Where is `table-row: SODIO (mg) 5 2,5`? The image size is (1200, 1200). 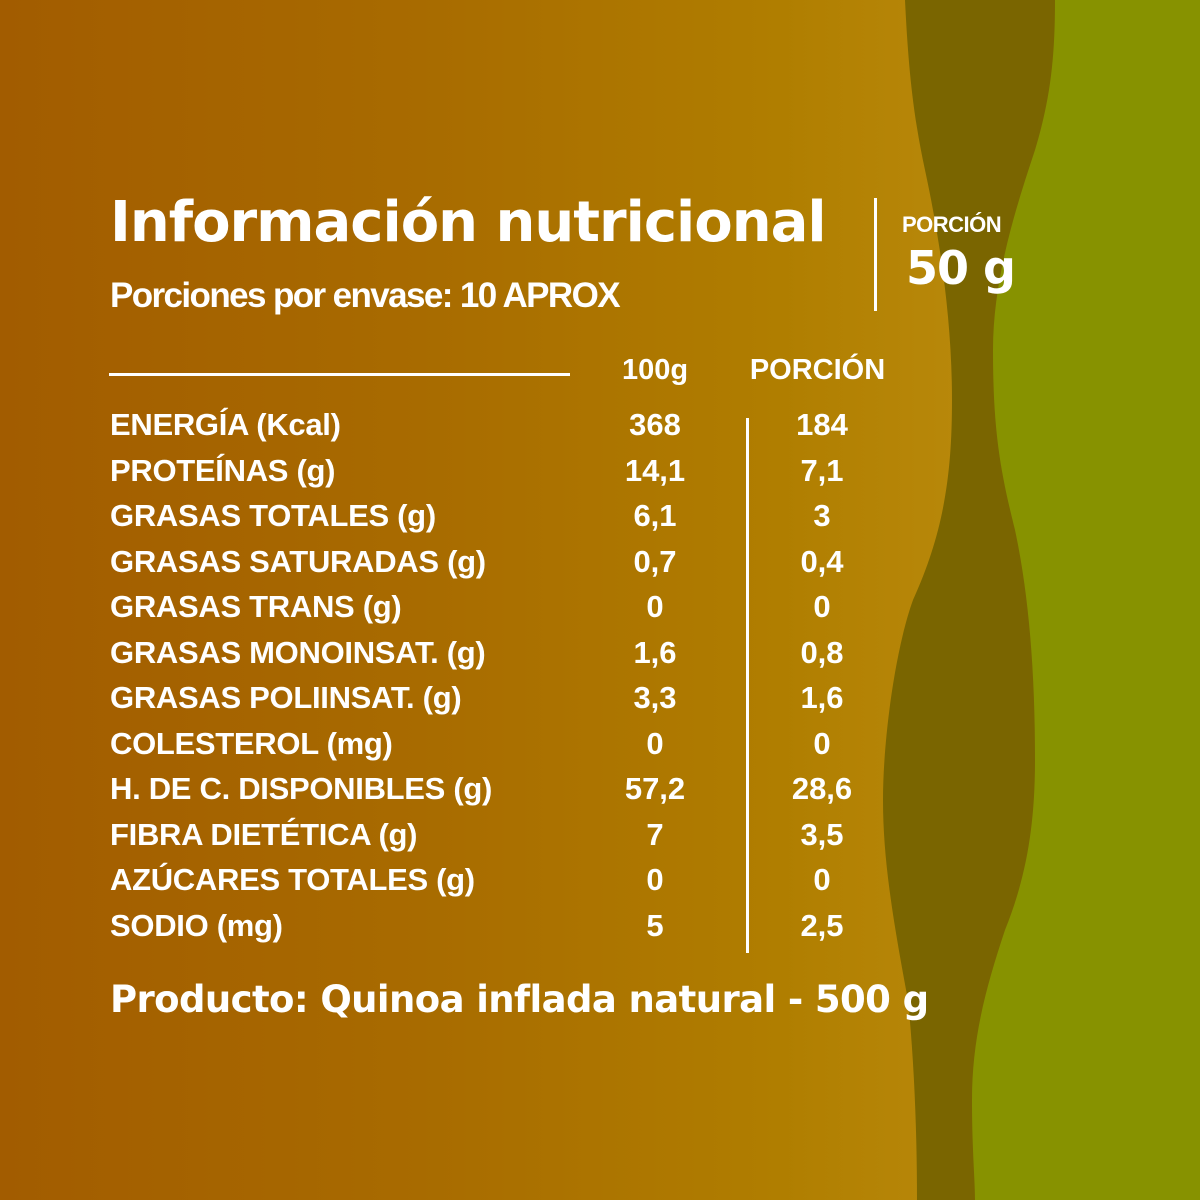 table-row: SODIO (mg) 5 2,5 is located at coordinates (510, 926).